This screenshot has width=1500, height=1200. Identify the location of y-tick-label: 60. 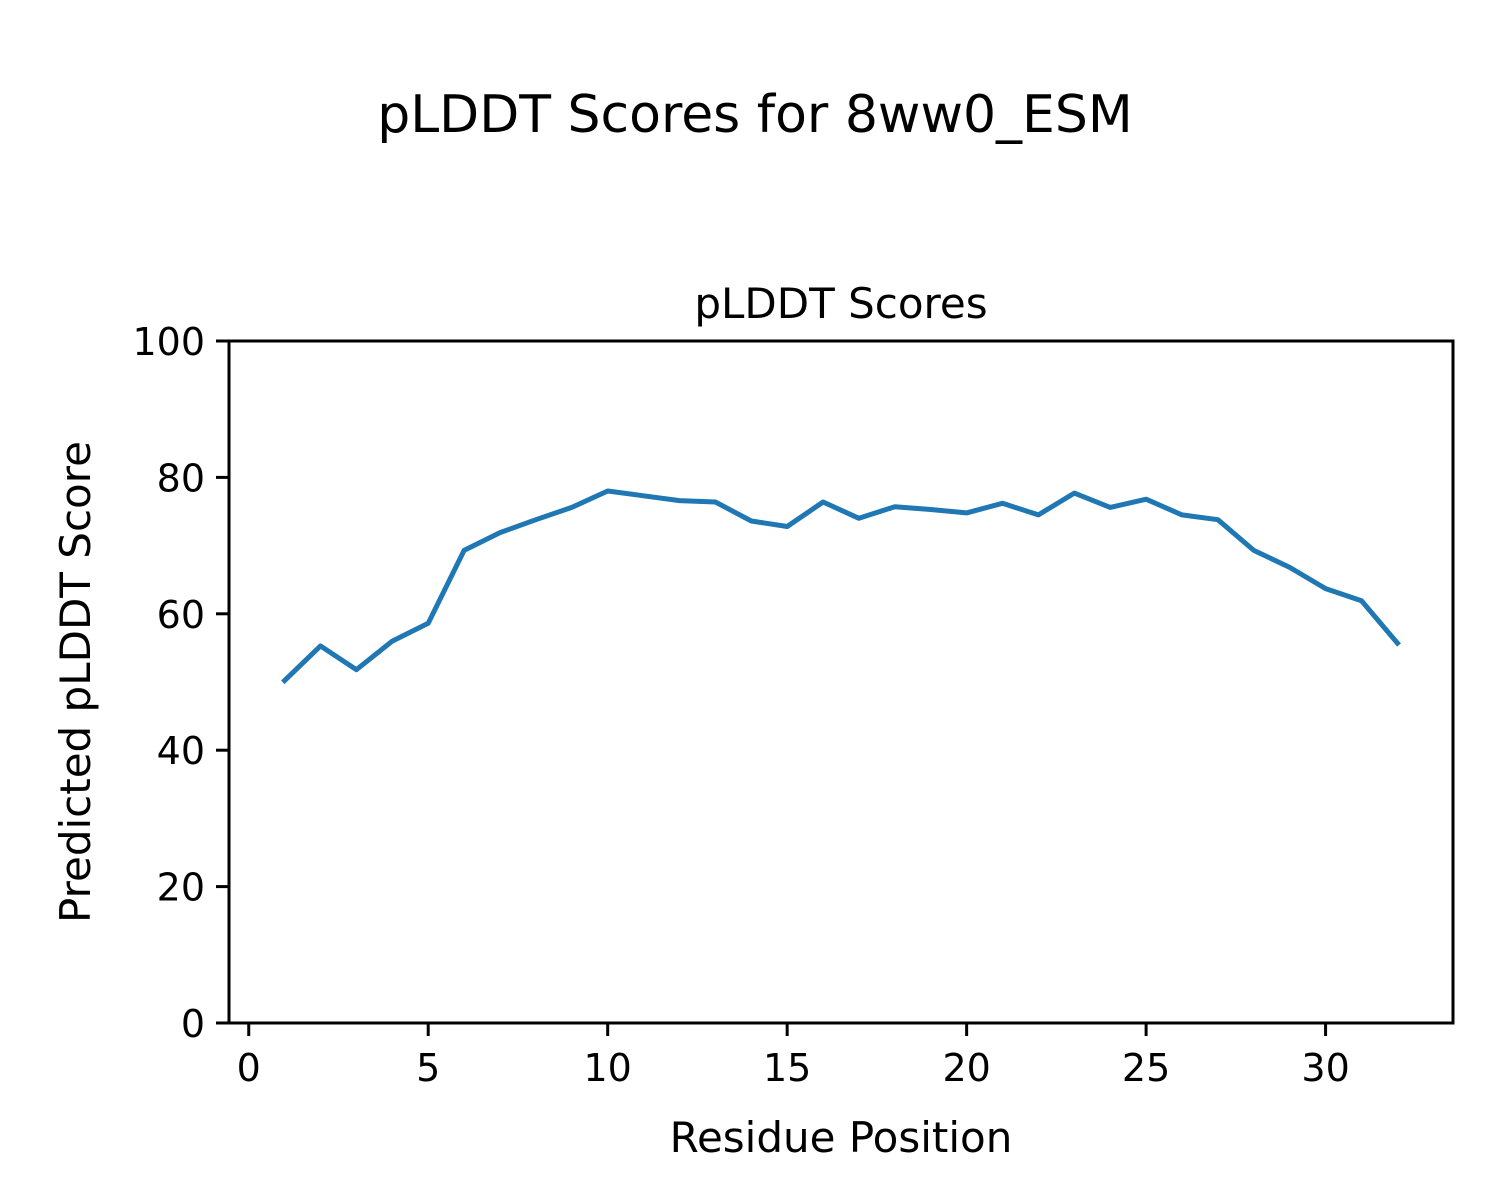
(181, 615).